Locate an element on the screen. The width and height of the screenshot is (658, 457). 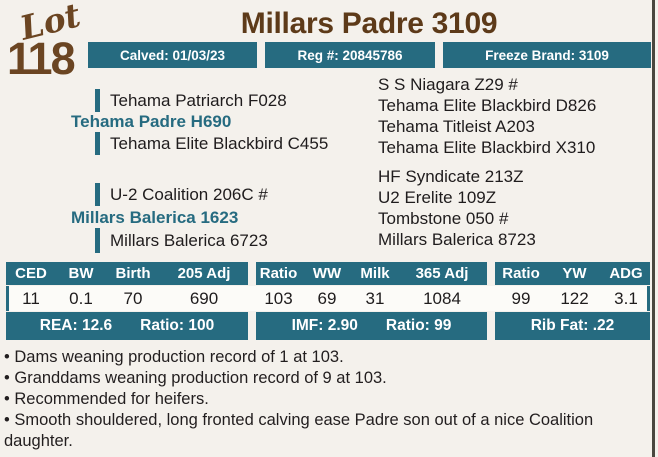
dam-ancestor: Tombstone 050 # is located at coordinates (443, 218).